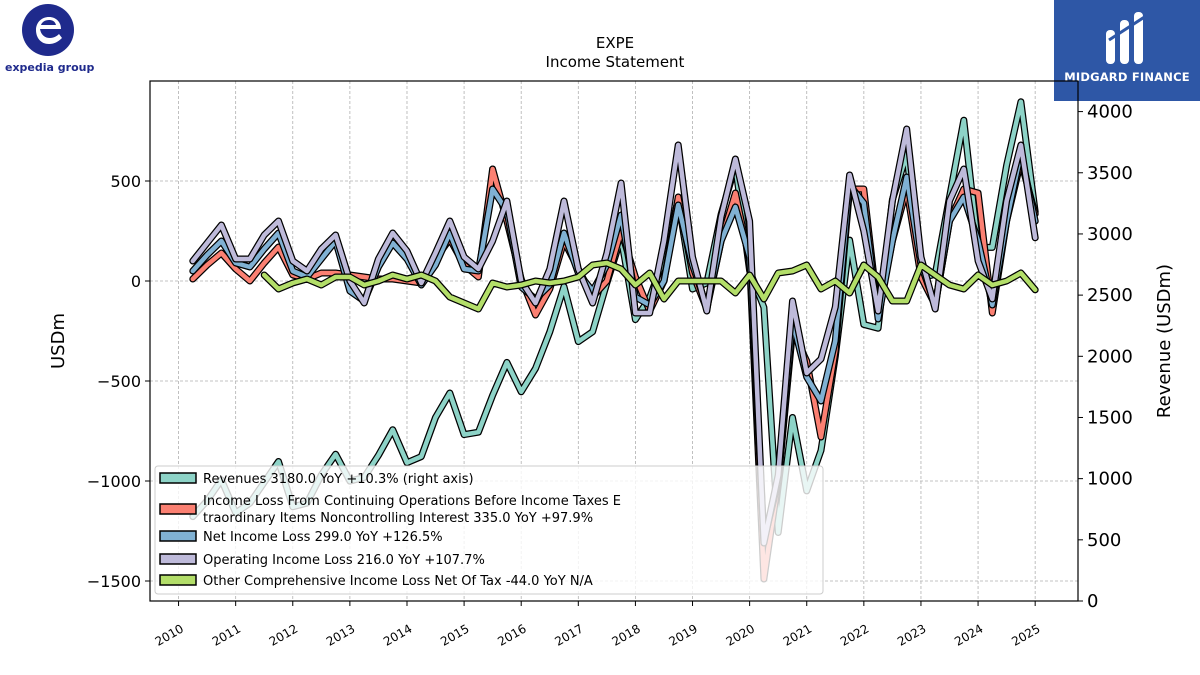  I want to click on expedia-logo-icon, so click(48, 30).